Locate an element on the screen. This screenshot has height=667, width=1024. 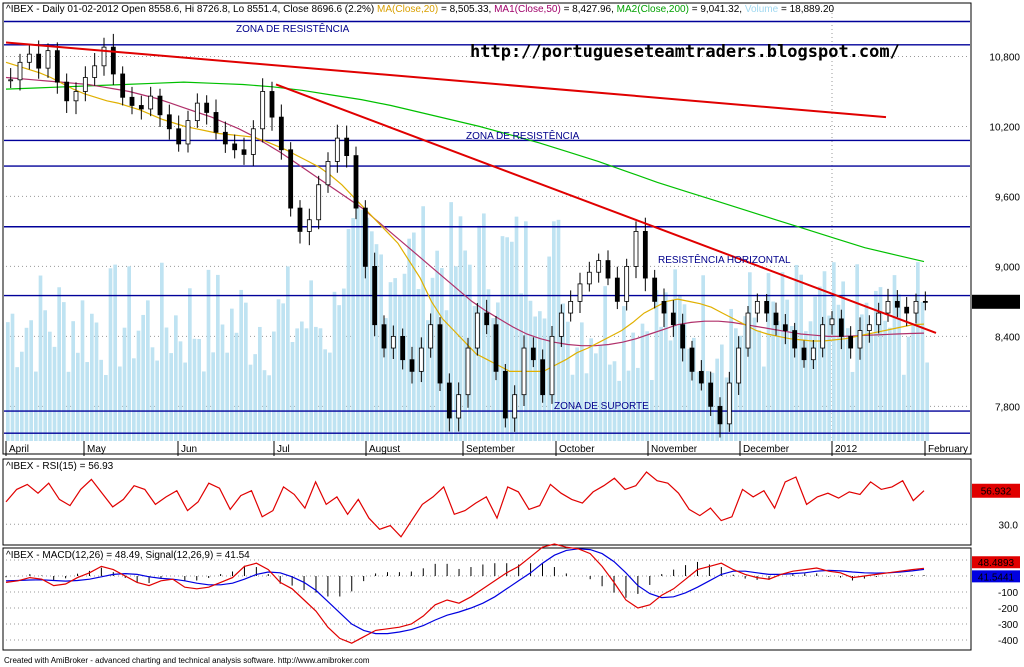
rsi-last-label: 56.932 is located at coordinates (996, 492).